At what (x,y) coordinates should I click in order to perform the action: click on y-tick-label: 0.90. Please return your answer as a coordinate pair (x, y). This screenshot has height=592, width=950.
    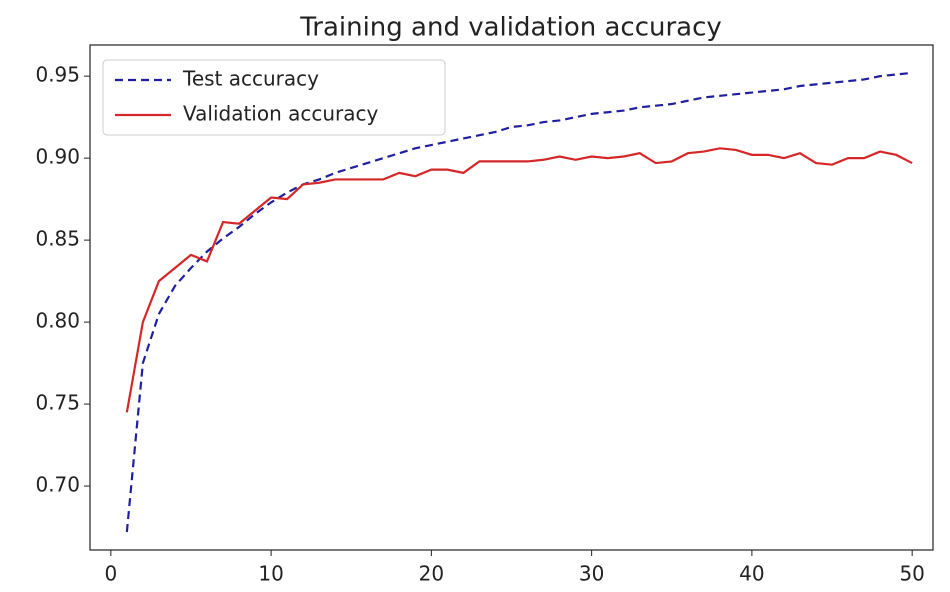
    Looking at the image, I should click on (57, 157).